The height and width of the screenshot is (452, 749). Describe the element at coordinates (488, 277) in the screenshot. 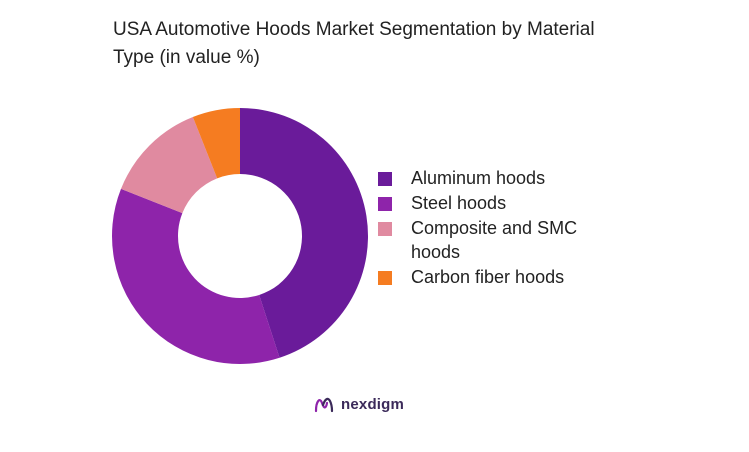

I see `legend-label-carbon-fiber: Carbon fiber hoods` at that location.